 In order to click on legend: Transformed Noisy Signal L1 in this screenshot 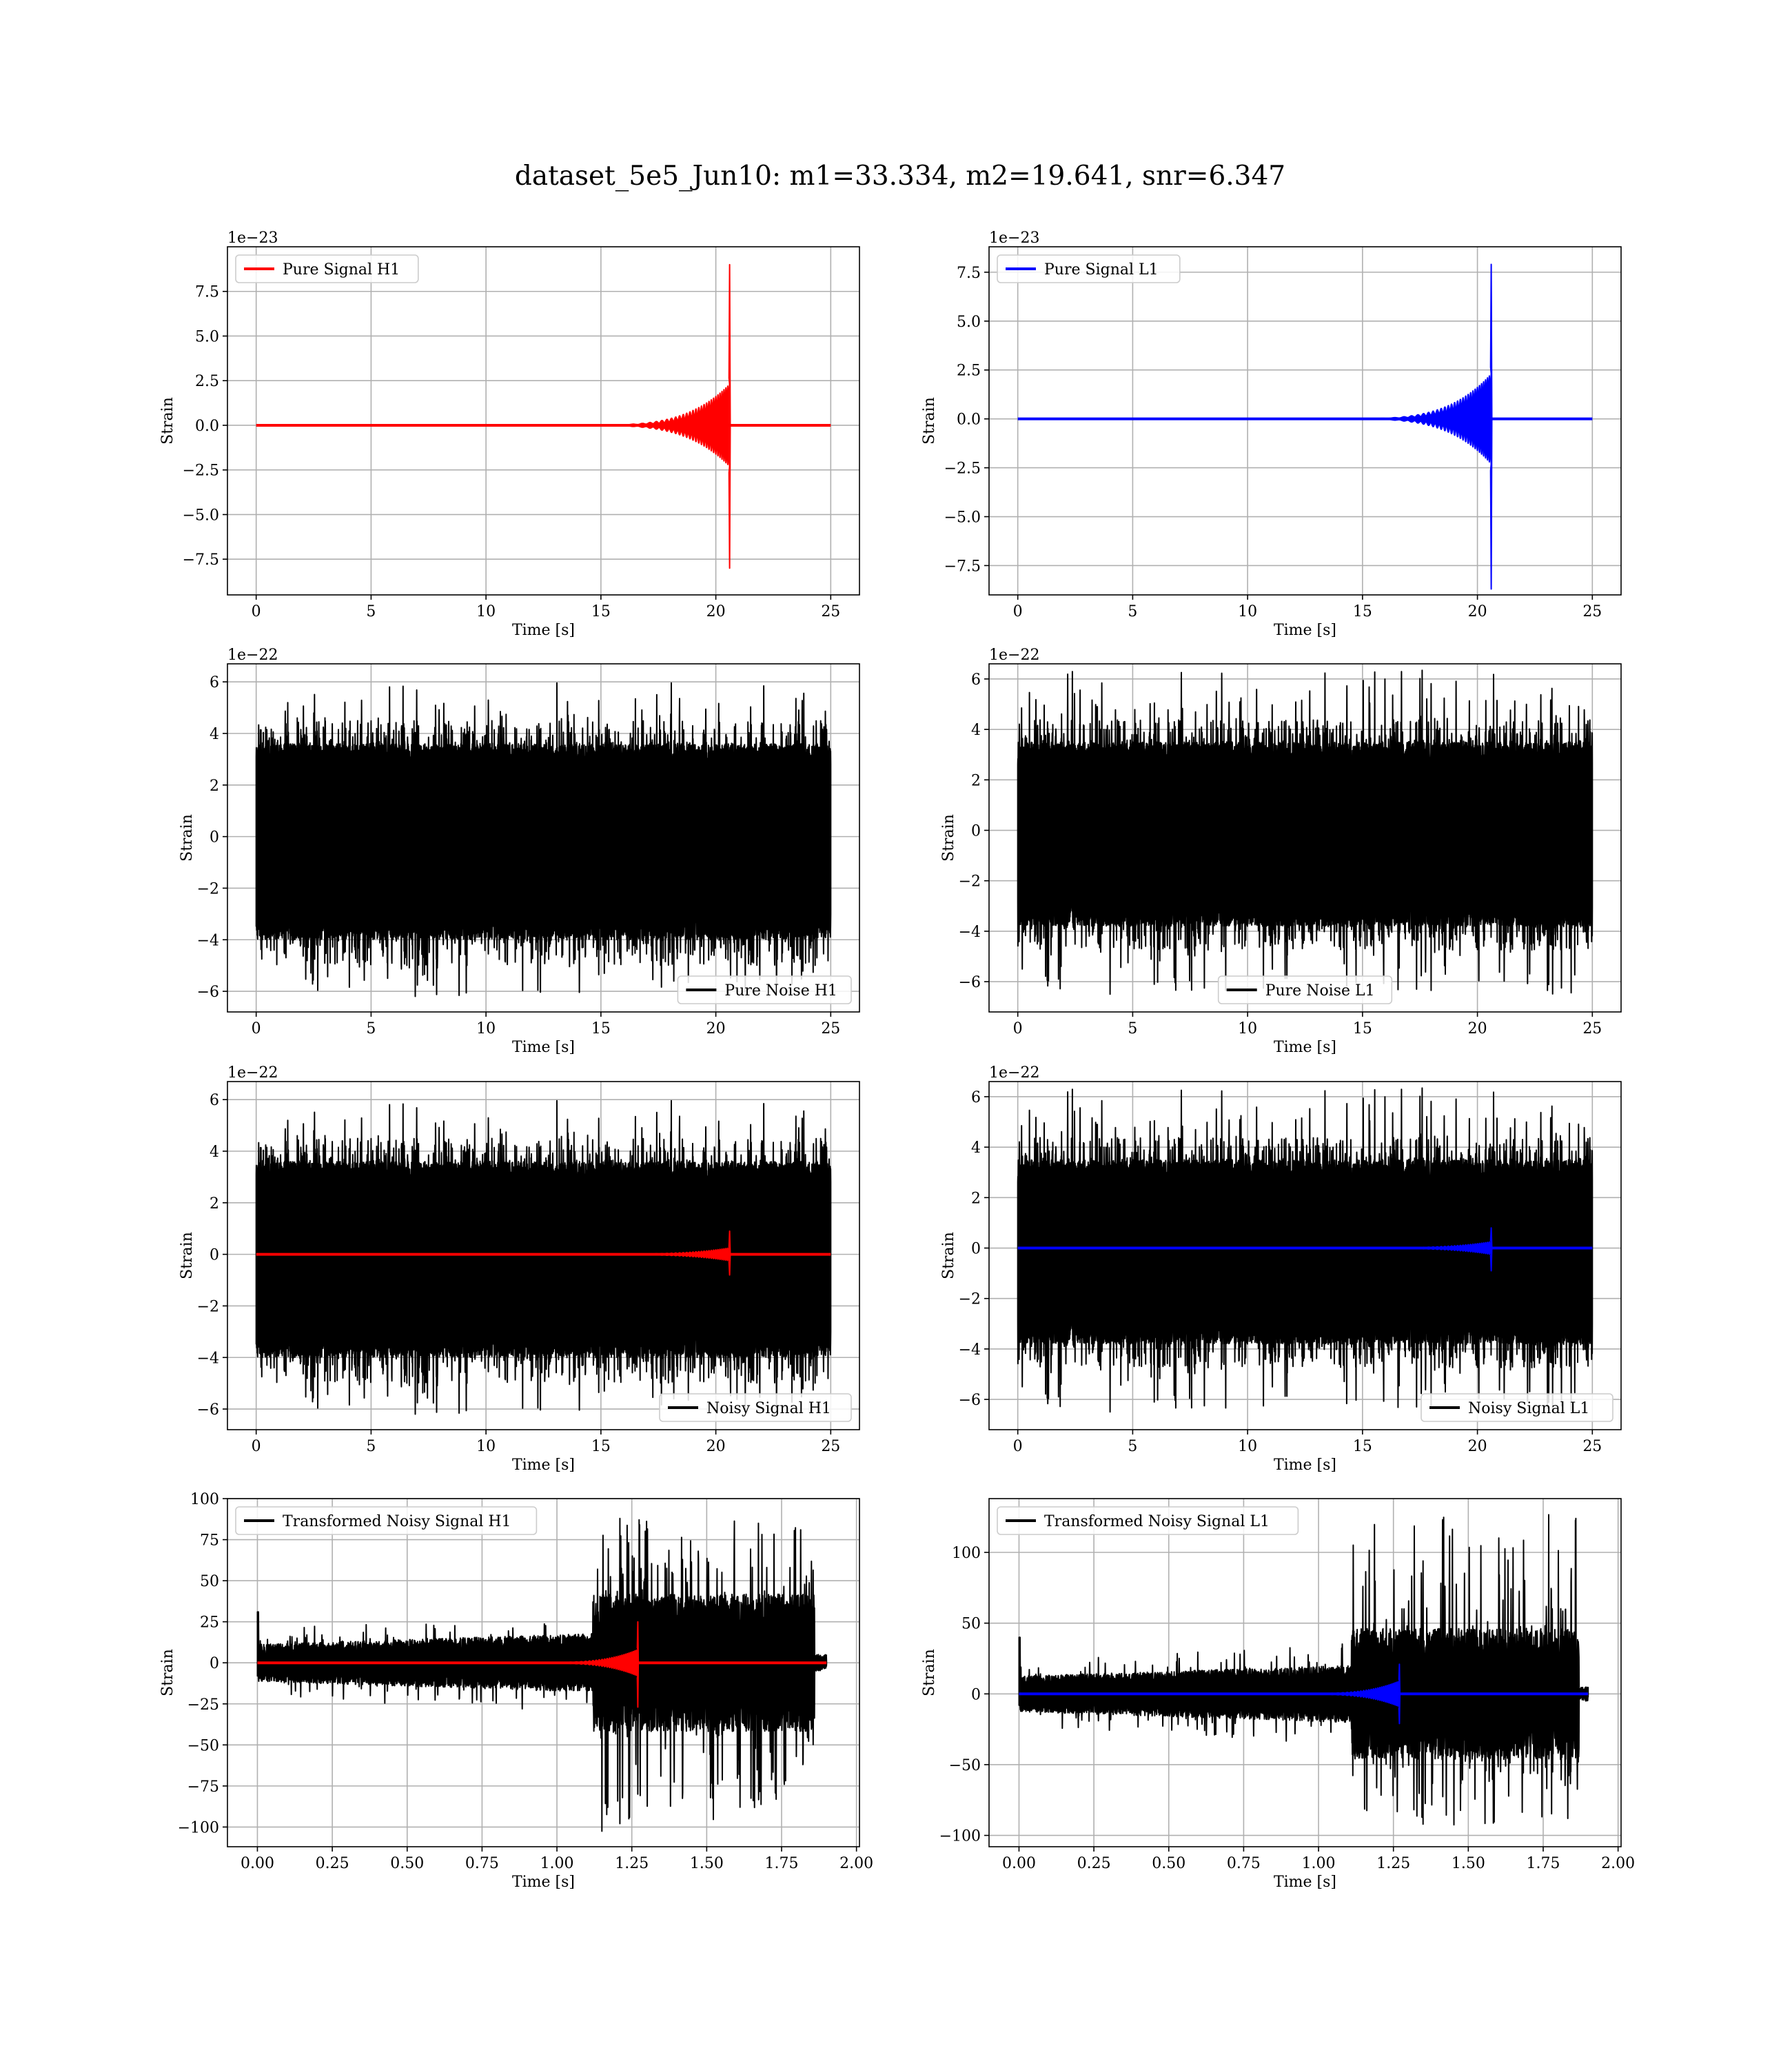, I will do `click(1148, 1520)`.